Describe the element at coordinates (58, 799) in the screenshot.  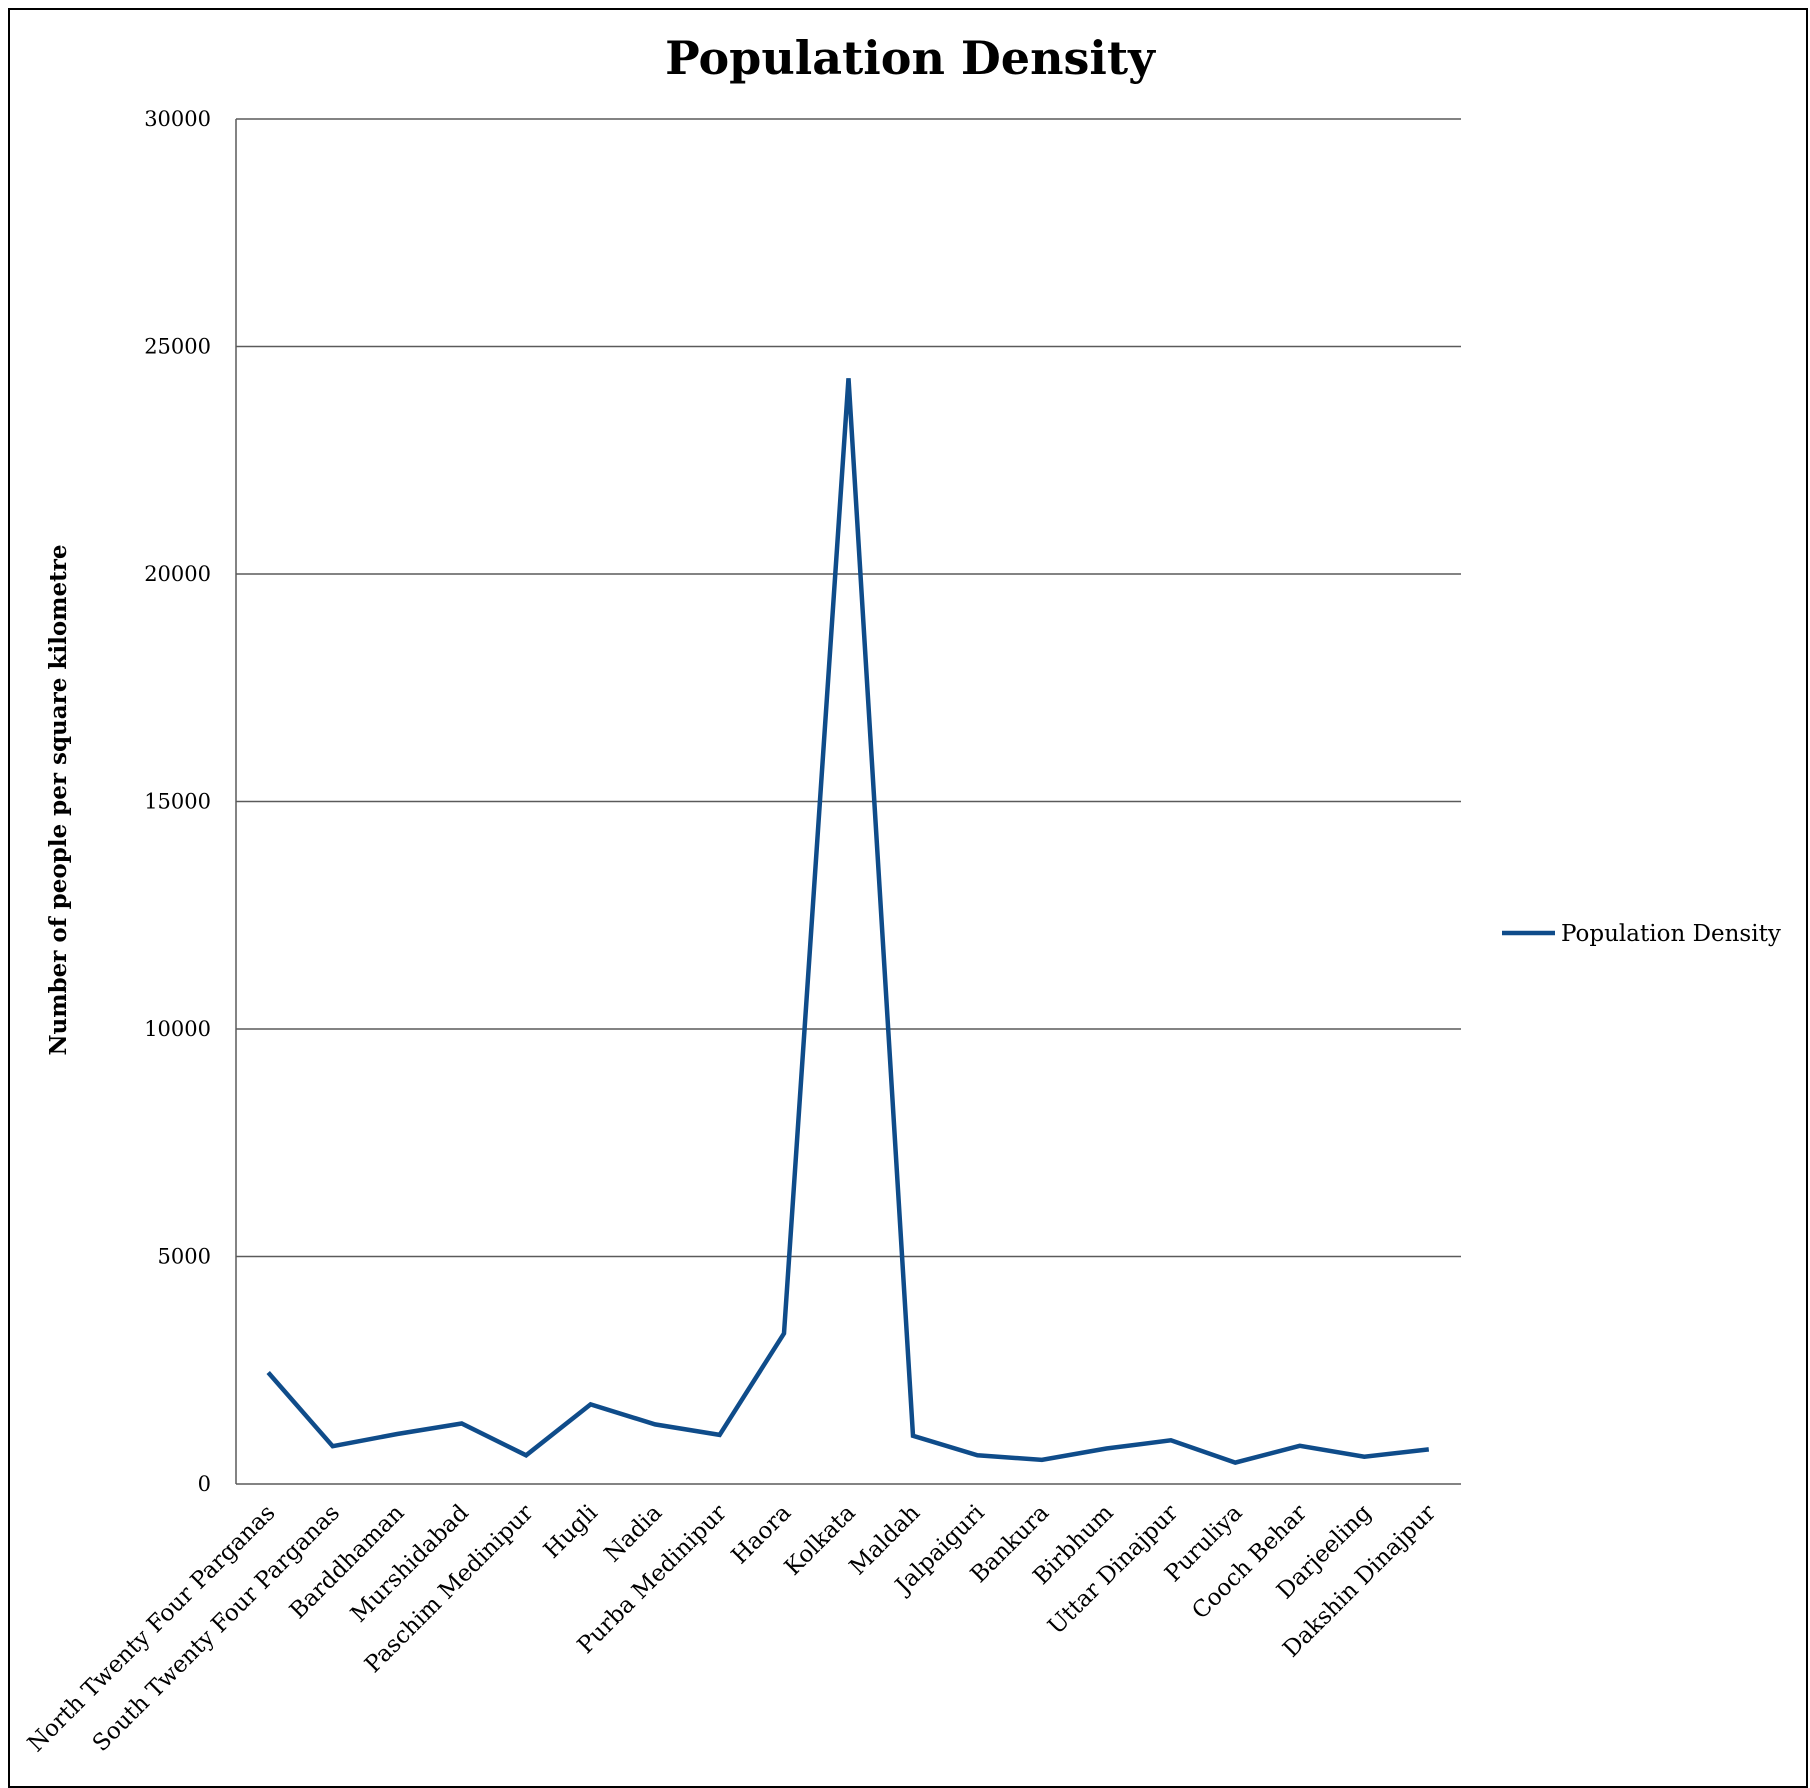
I see `y-axis-label: Number of people per square kilometre` at that location.